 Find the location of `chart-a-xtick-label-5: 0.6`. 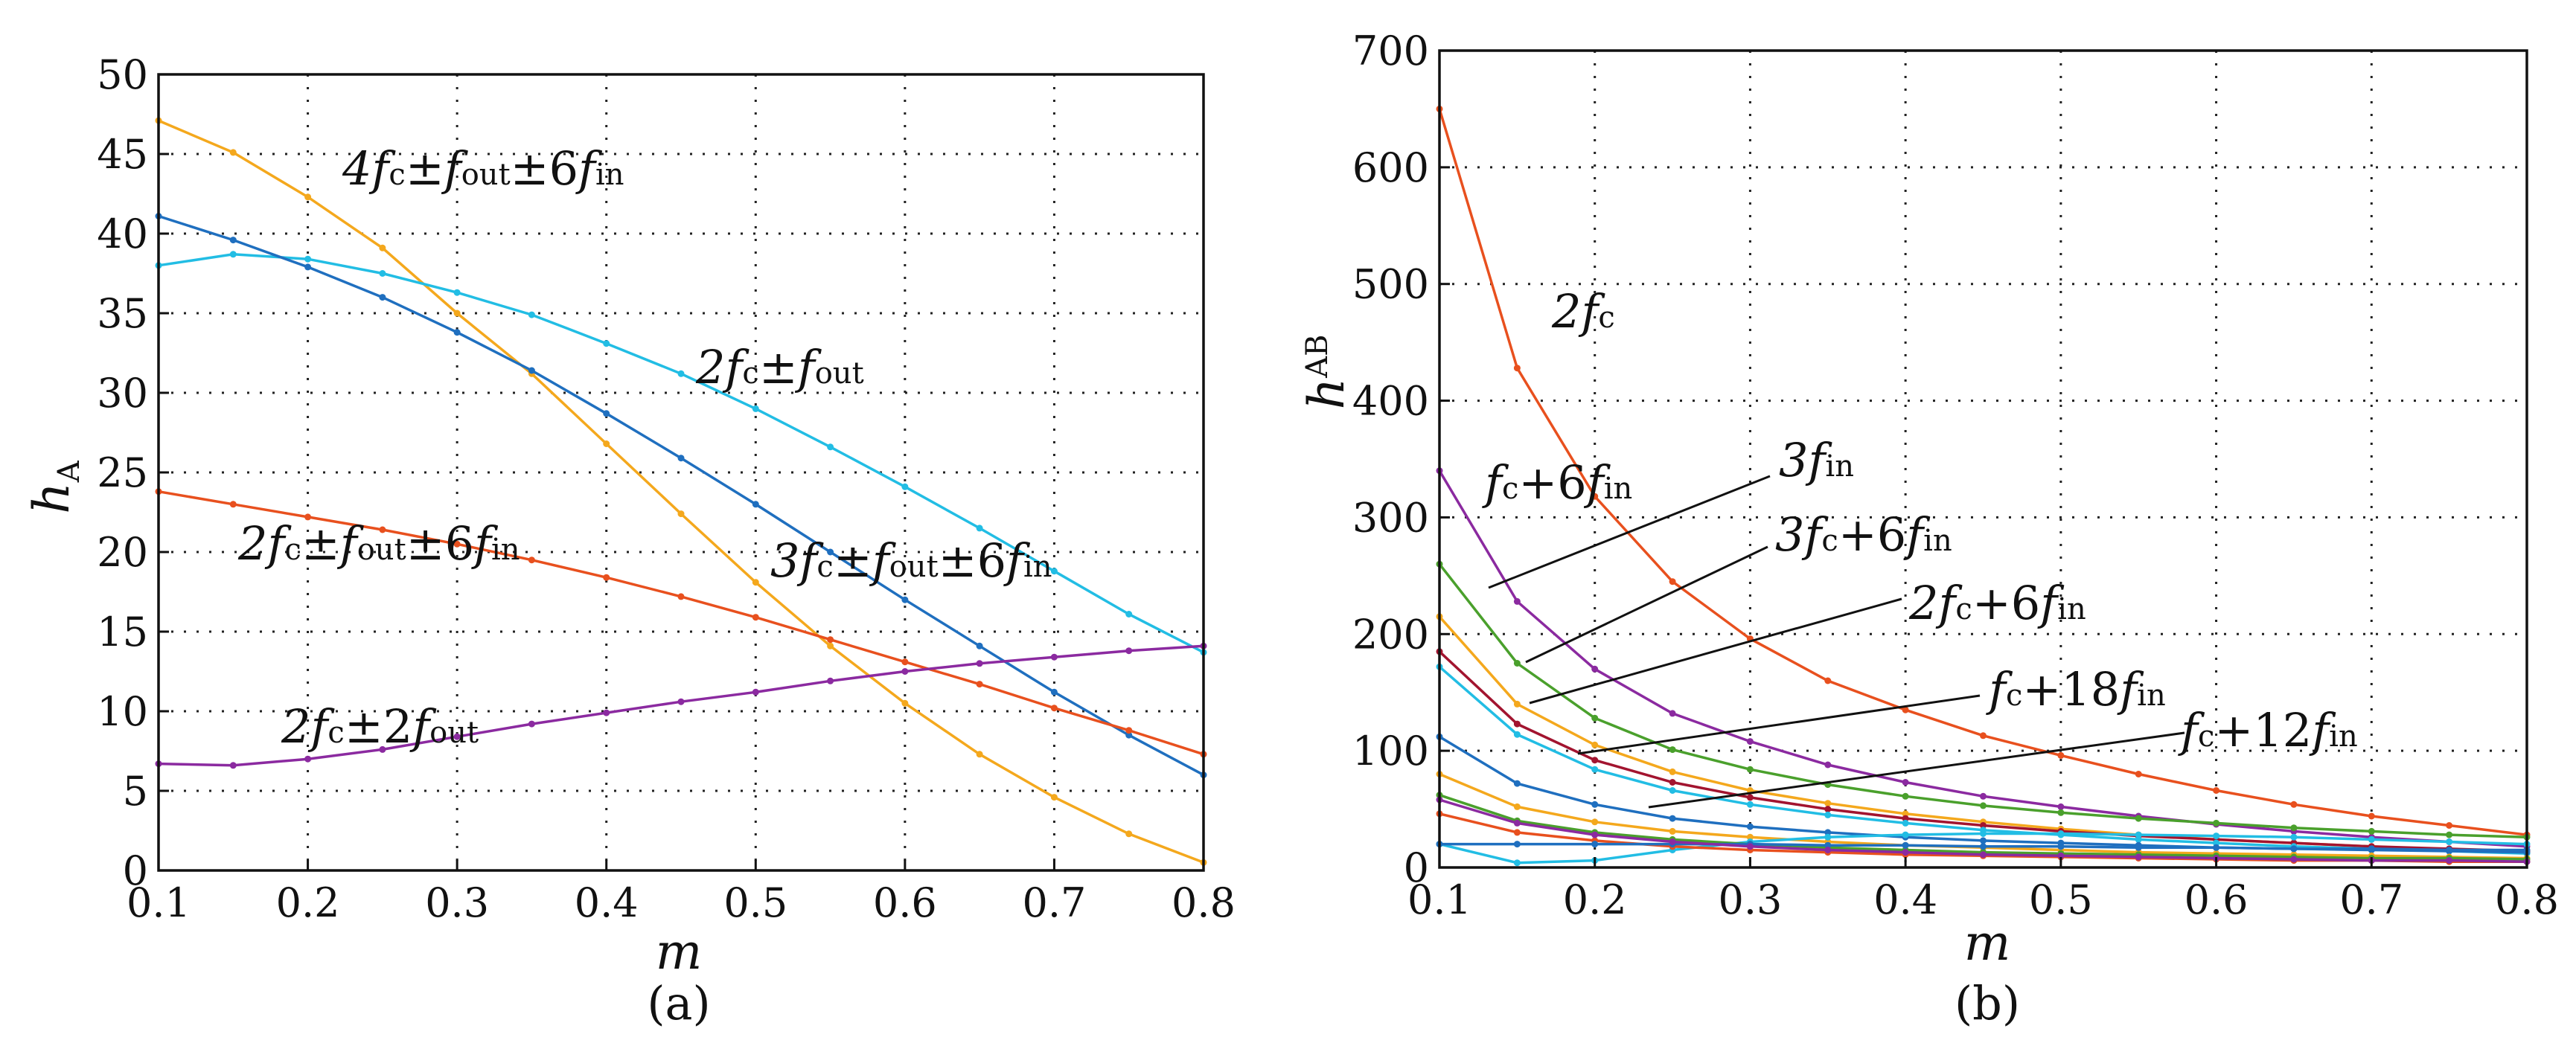

chart-a-xtick-label-5: 0.6 is located at coordinates (905, 902).